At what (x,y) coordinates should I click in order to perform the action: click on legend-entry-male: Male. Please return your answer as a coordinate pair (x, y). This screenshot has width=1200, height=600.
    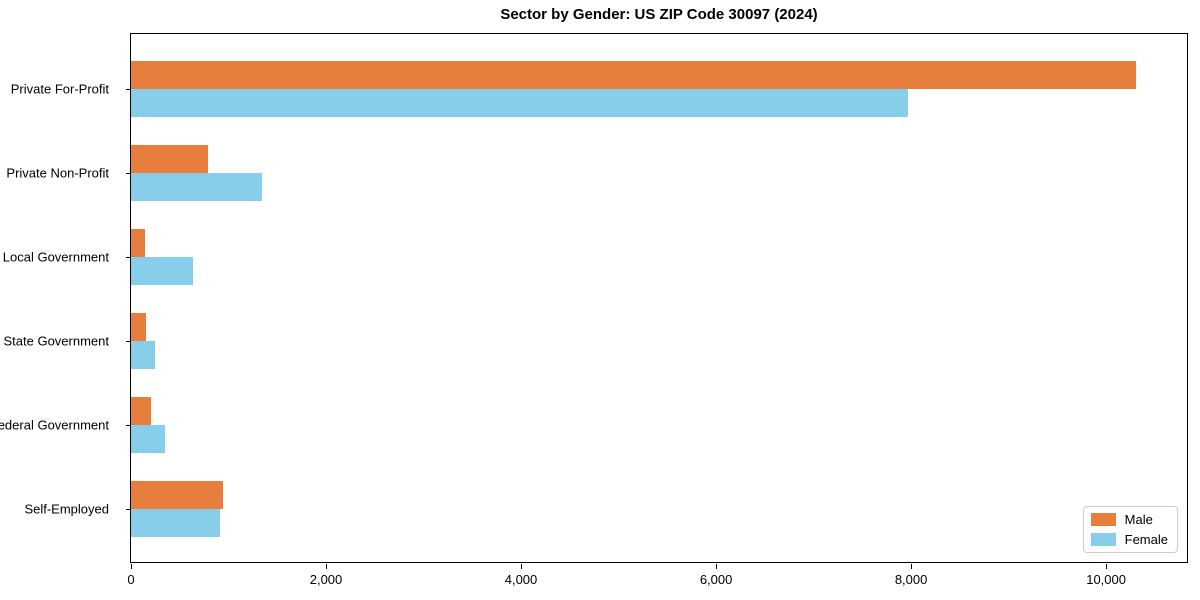
    Looking at the image, I should click on (1129, 519).